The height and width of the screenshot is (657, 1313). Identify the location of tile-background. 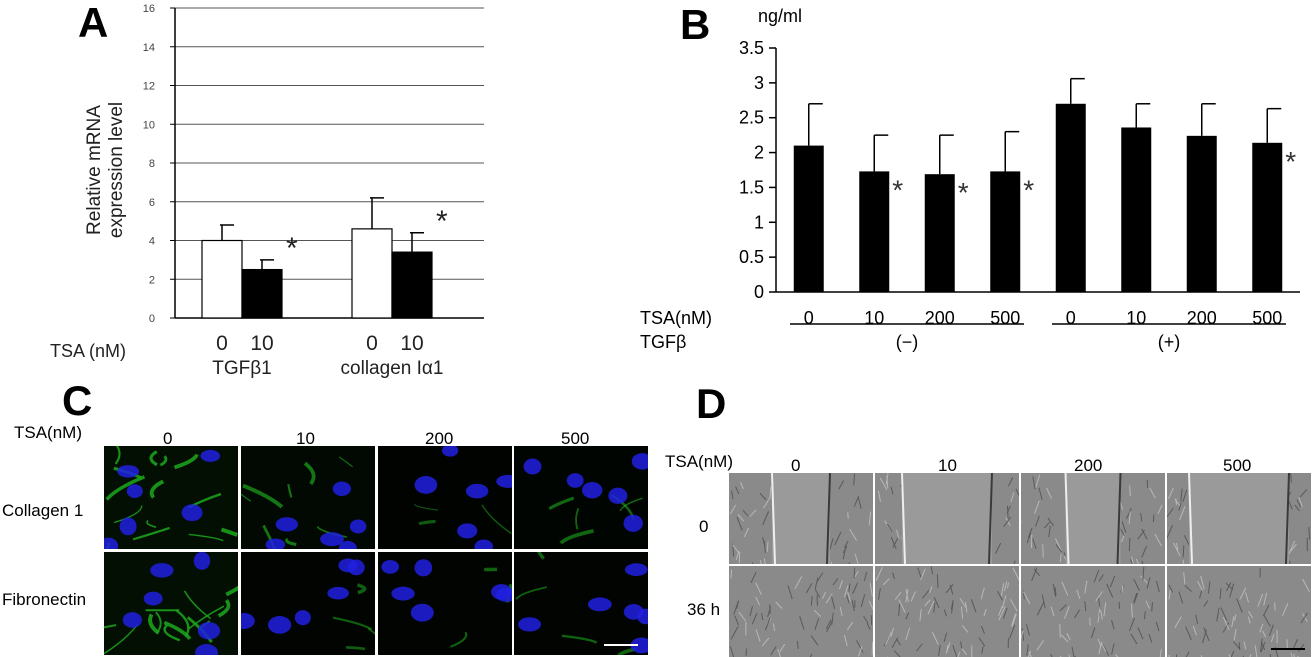
(947, 611).